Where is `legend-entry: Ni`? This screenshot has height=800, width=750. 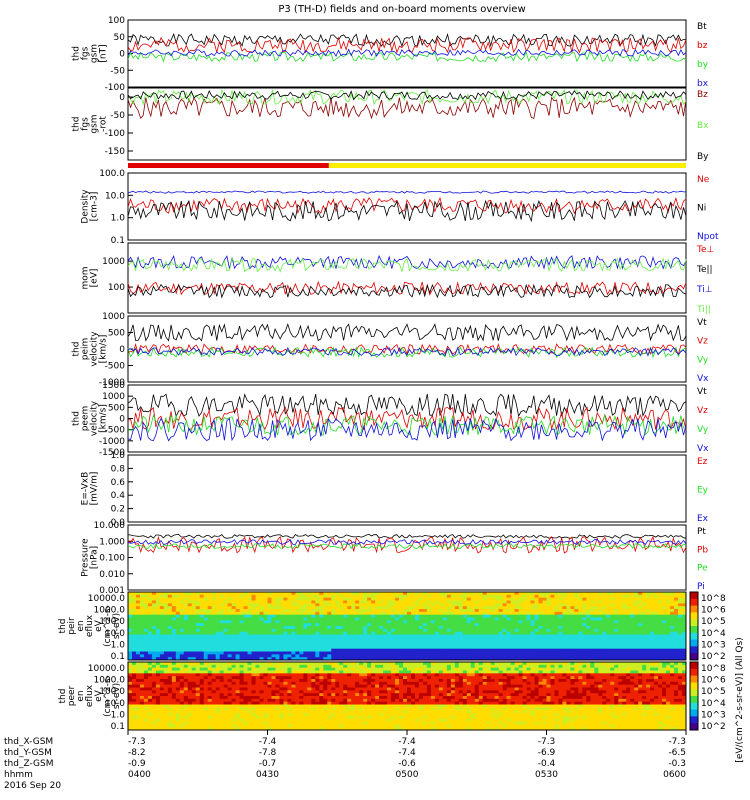 legend-entry: Ni is located at coordinates (701, 209).